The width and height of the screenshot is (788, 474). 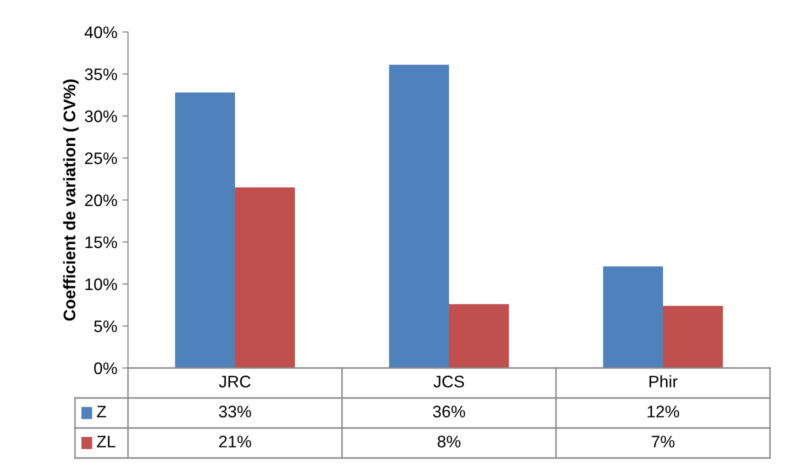 What do you see at coordinates (100, 32) in the screenshot?
I see `y-tick-label: 40%` at bounding box center [100, 32].